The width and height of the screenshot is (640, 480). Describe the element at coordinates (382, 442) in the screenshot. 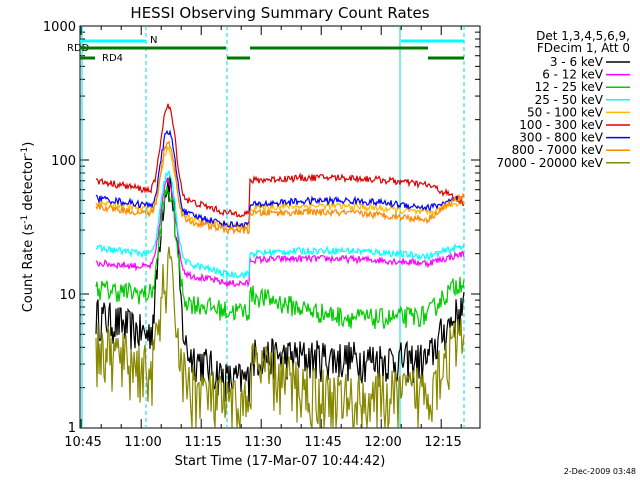

I see `x-tick-label-1200: 12:00` at that location.